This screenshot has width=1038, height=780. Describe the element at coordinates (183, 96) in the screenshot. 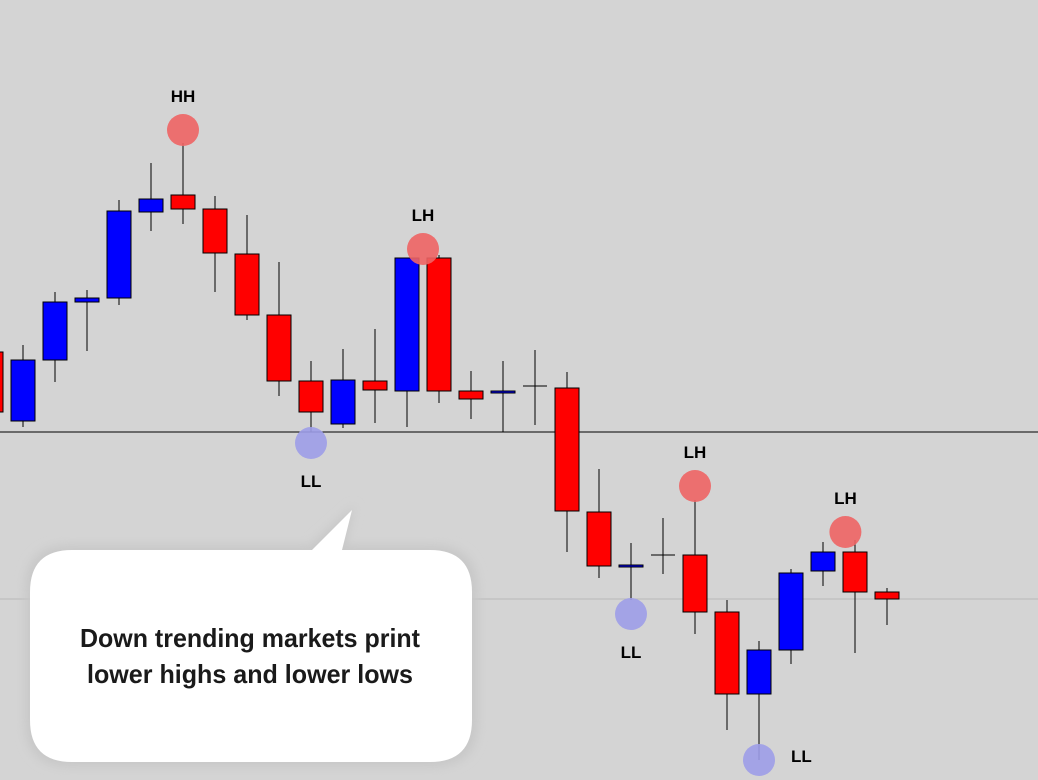

I see `swing-label: HH` at that location.